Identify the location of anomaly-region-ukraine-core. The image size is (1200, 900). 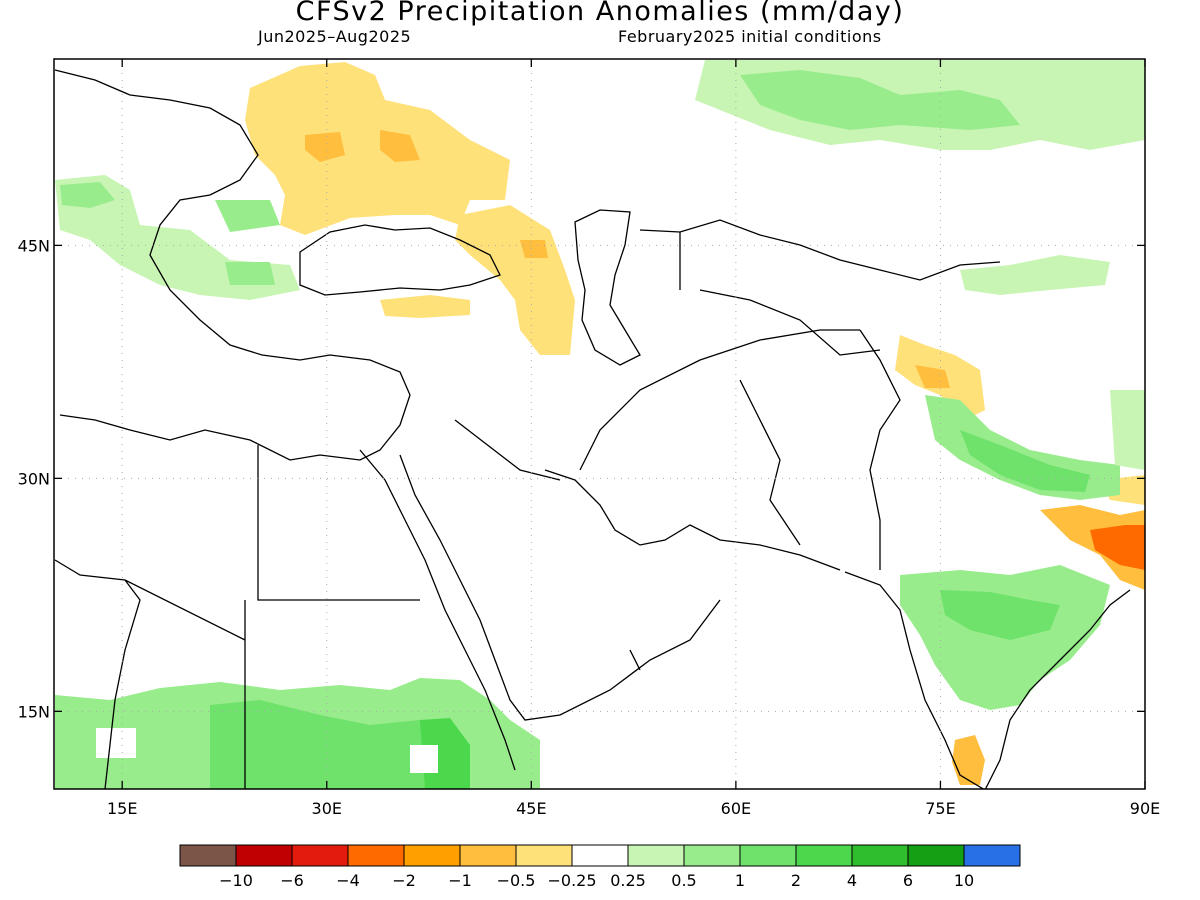
(325, 147).